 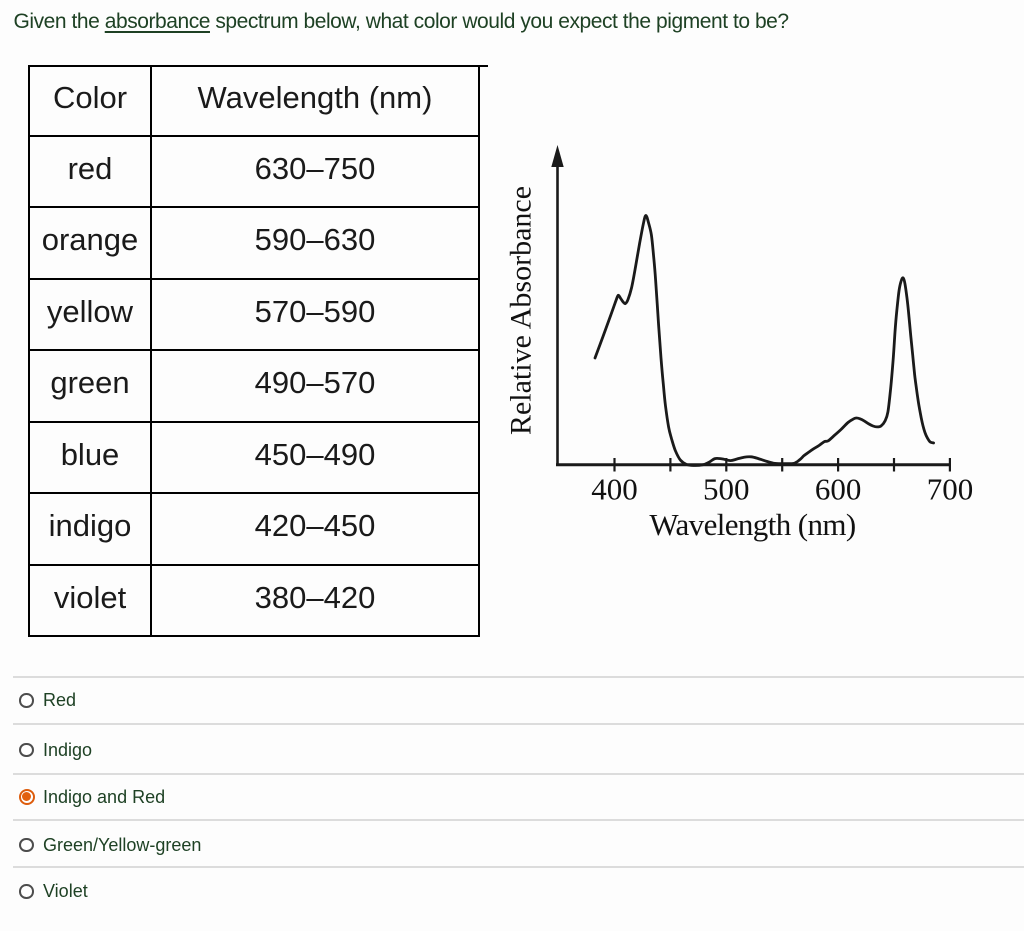 I want to click on svg-text: 600, so click(x=838, y=489).